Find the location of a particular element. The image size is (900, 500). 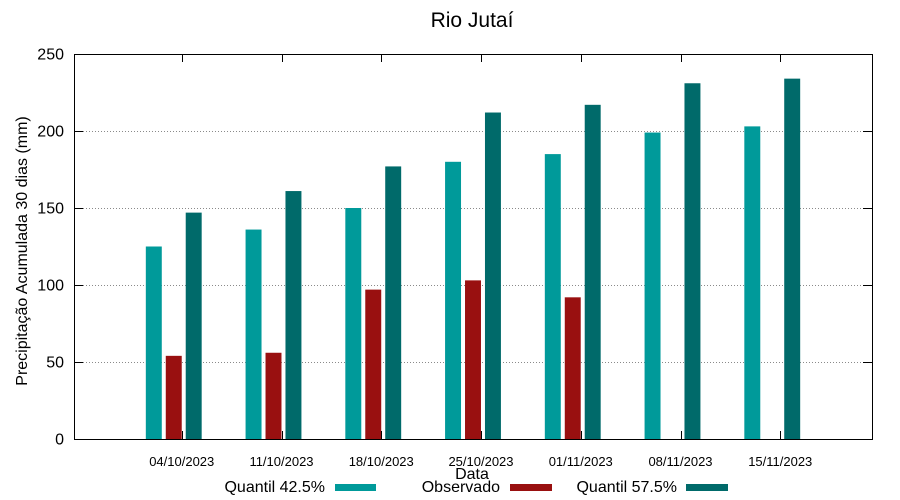

x-tick-label: 08/11/2023 is located at coordinates (680, 461).